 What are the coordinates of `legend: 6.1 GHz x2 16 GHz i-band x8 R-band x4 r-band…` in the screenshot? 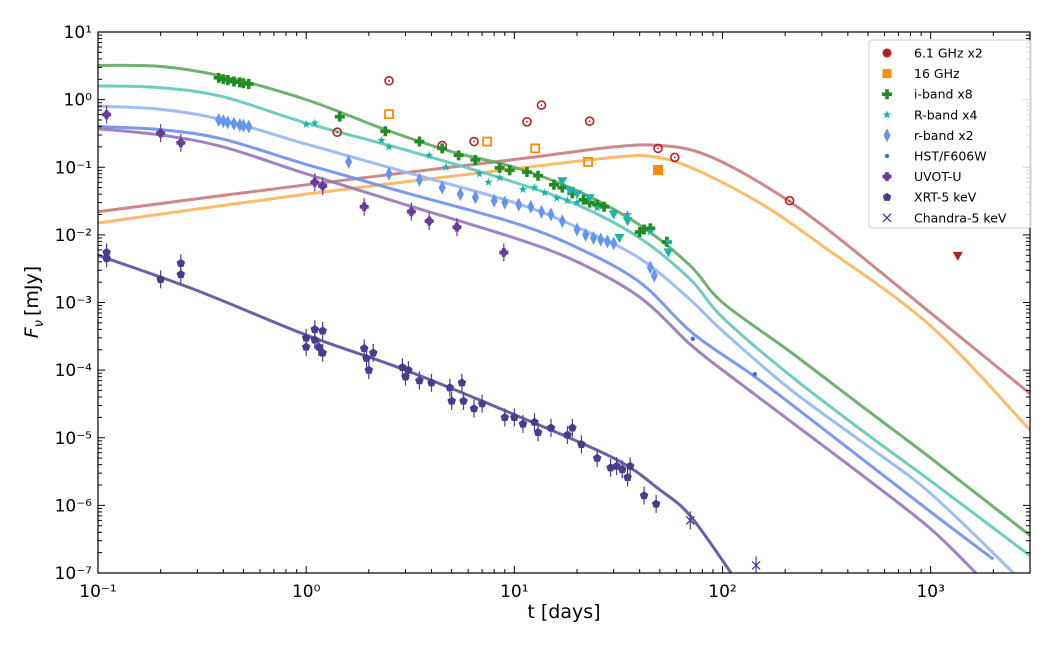 It's located at (950, 134).